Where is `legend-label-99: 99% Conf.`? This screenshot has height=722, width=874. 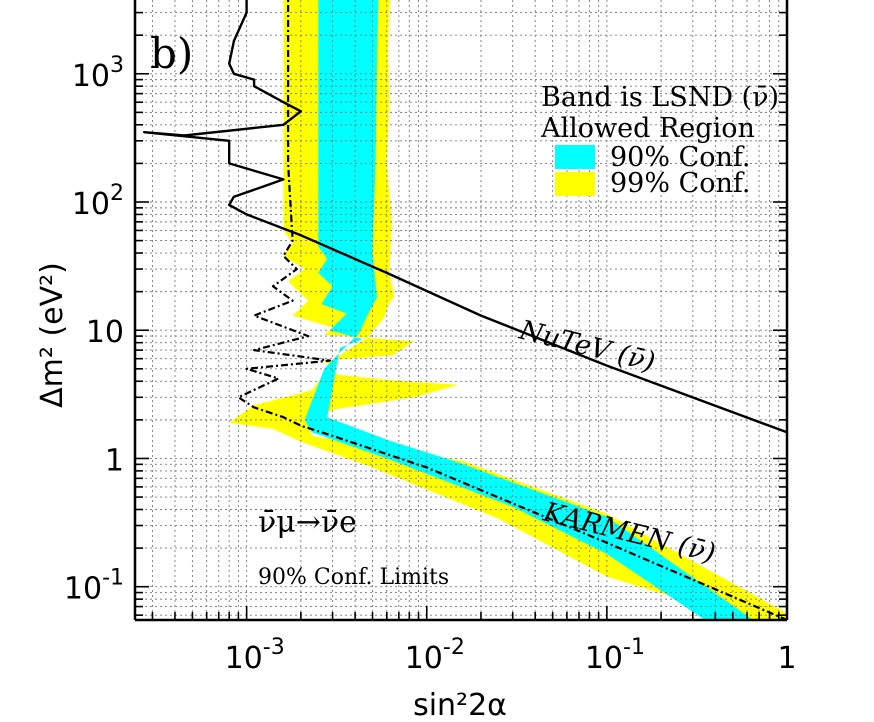
legend-label-99: 99% Conf. is located at coordinates (680, 183).